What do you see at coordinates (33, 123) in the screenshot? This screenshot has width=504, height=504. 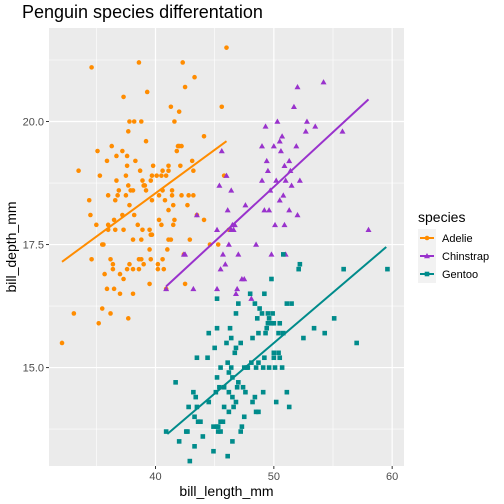 I see `y-tick-label: 20.0` at bounding box center [33, 123].